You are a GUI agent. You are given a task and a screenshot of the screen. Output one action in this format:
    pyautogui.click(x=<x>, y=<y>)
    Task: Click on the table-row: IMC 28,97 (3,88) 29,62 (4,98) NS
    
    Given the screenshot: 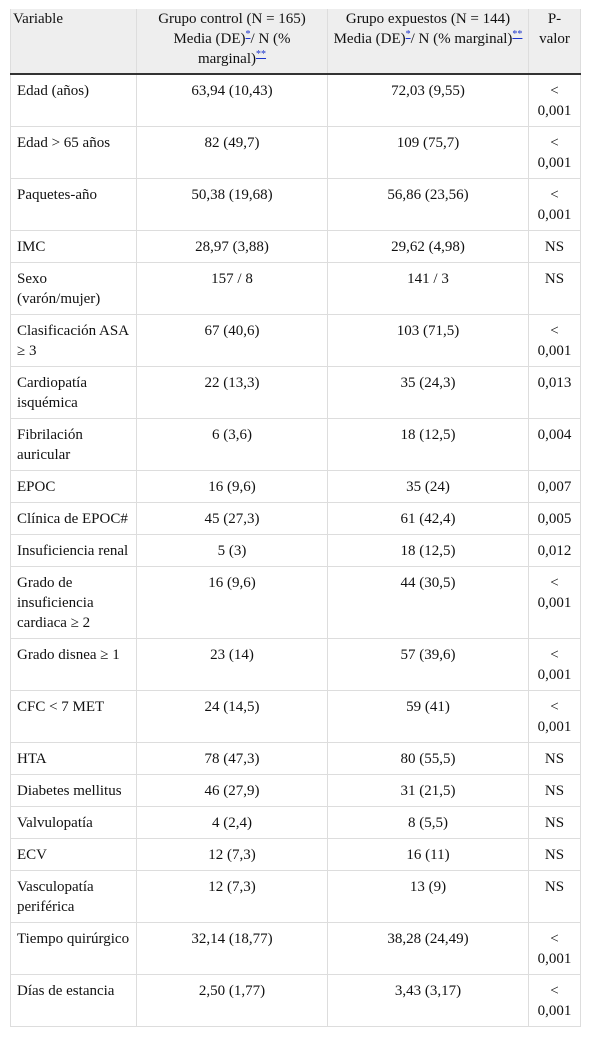 What is the action you would take?
    pyautogui.click(x=295, y=246)
    